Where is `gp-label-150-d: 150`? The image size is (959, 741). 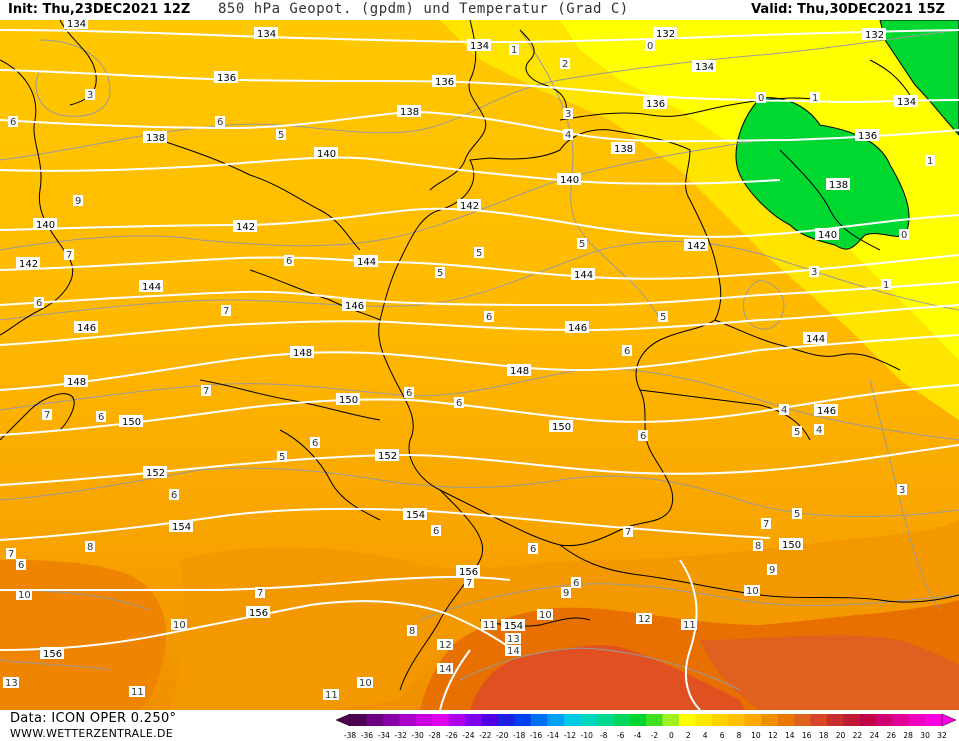 gp-label-150-d: 150 is located at coordinates (791, 544).